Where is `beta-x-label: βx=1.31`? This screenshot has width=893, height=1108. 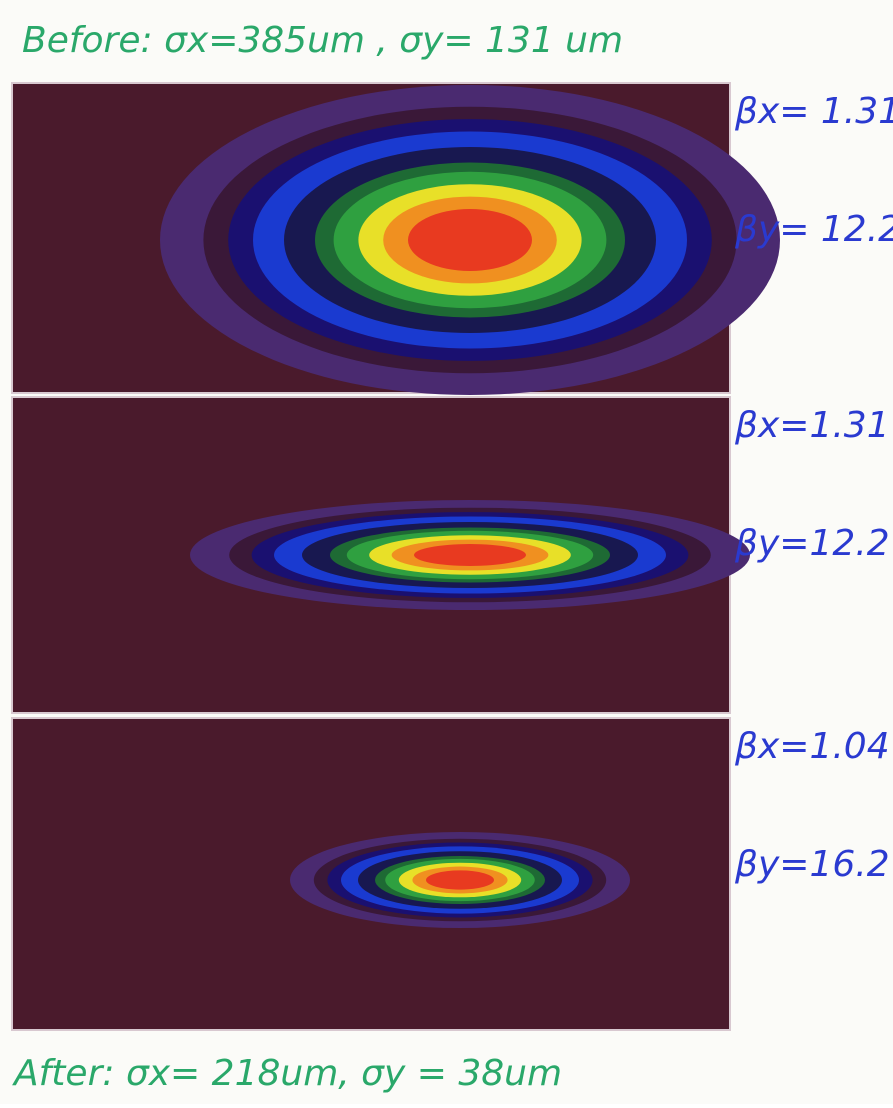
beta-x-label: βx=1.31 is located at coordinates (812, 425).